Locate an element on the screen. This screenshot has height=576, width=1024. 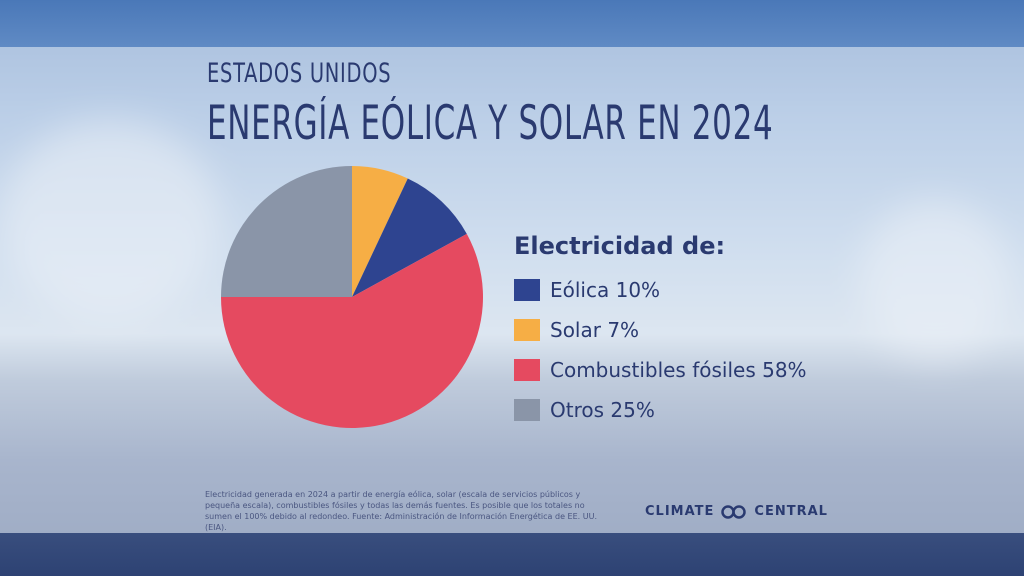
climate-central-logo: CLIMATE CENTRAL is located at coordinates (736, 511).